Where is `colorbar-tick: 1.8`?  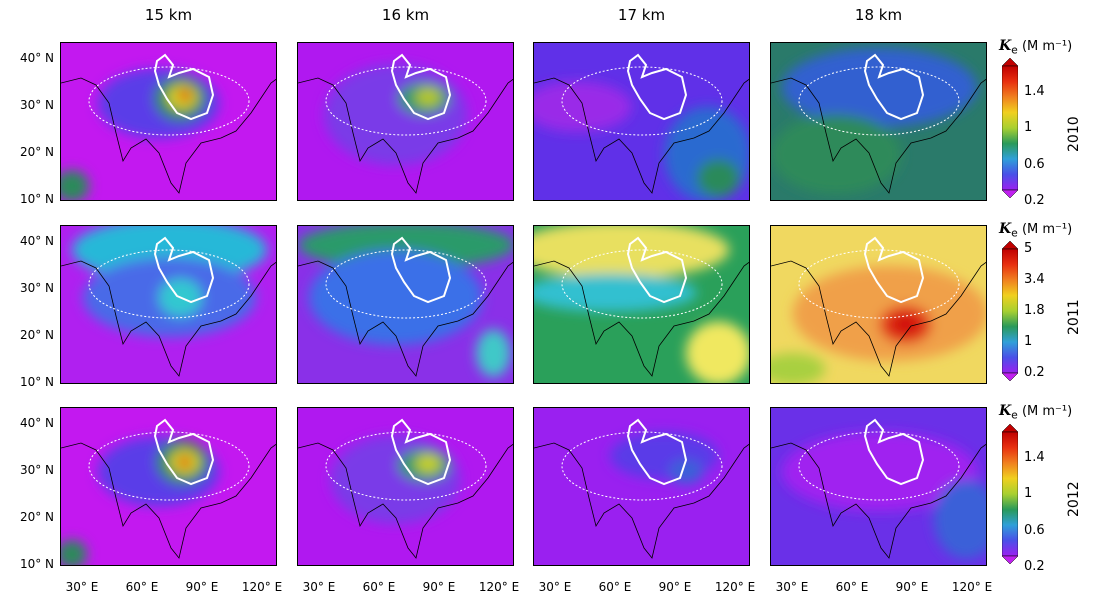 colorbar-tick: 1.8 is located at coordinates (1034, 310).